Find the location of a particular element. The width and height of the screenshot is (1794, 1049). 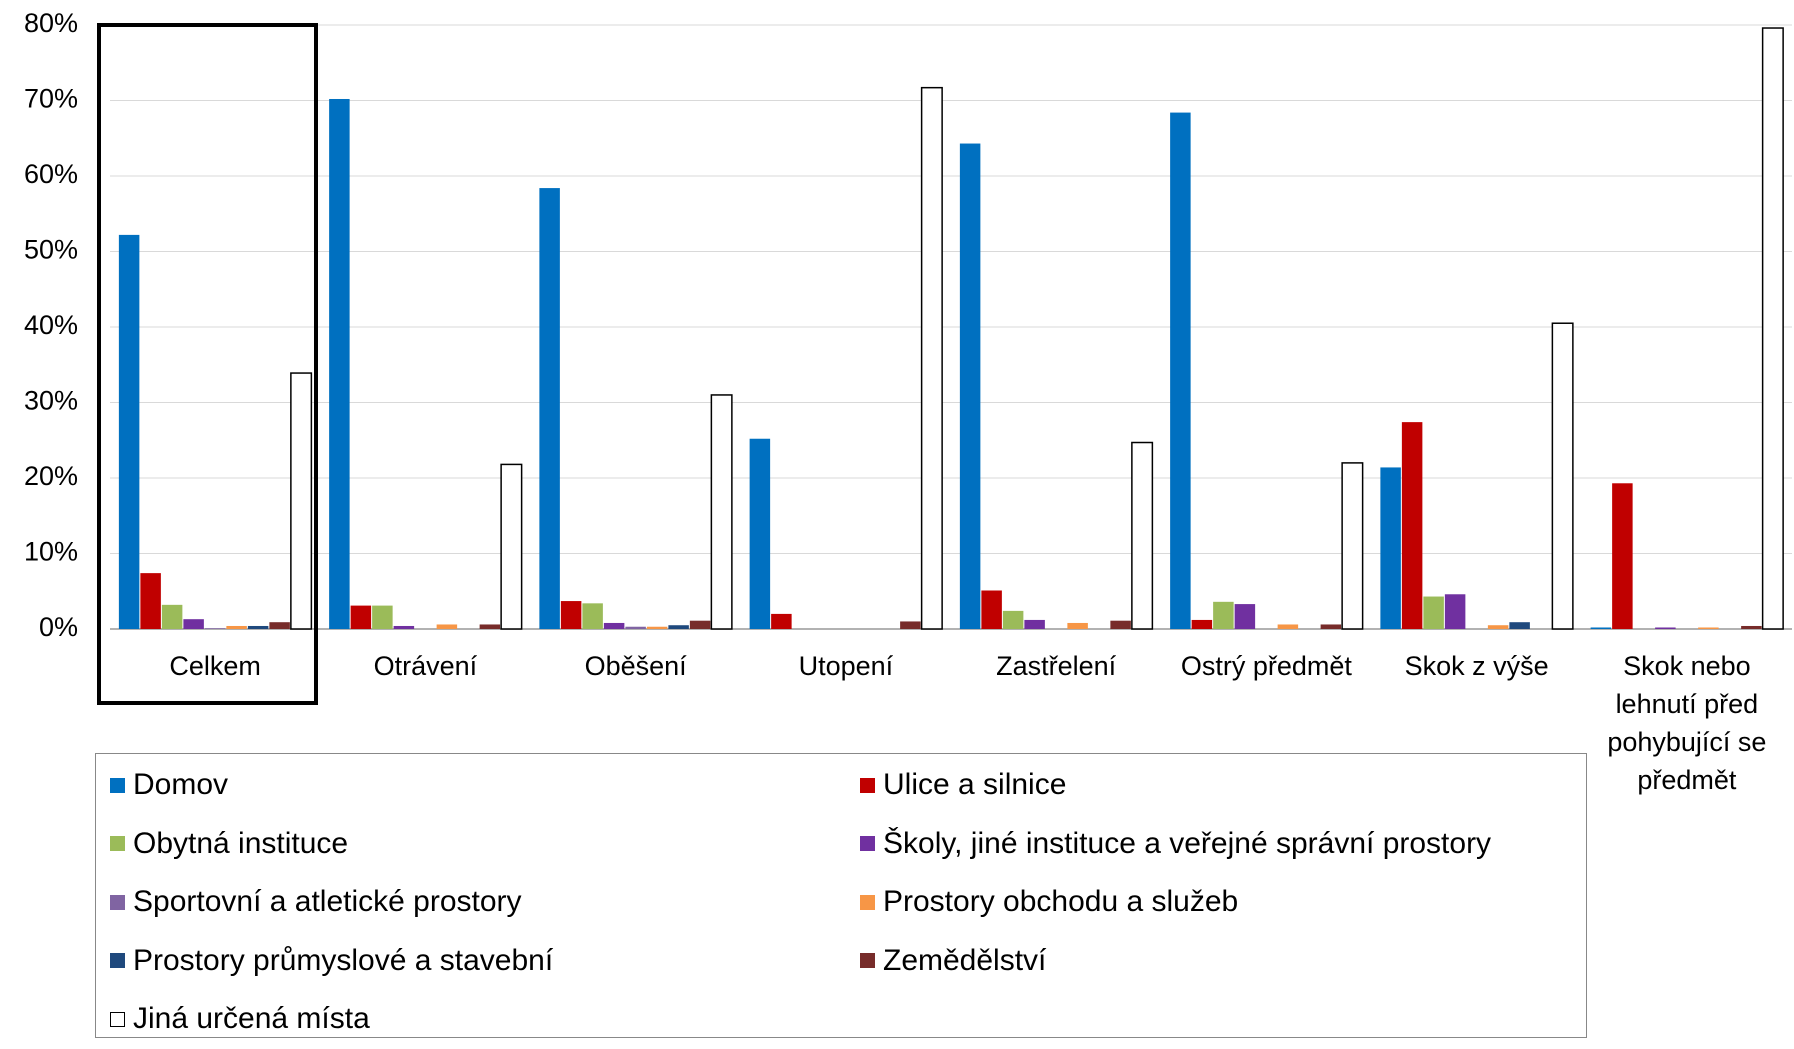

legend-item: Ulice a silnice is located at coordinates (1216, 785).